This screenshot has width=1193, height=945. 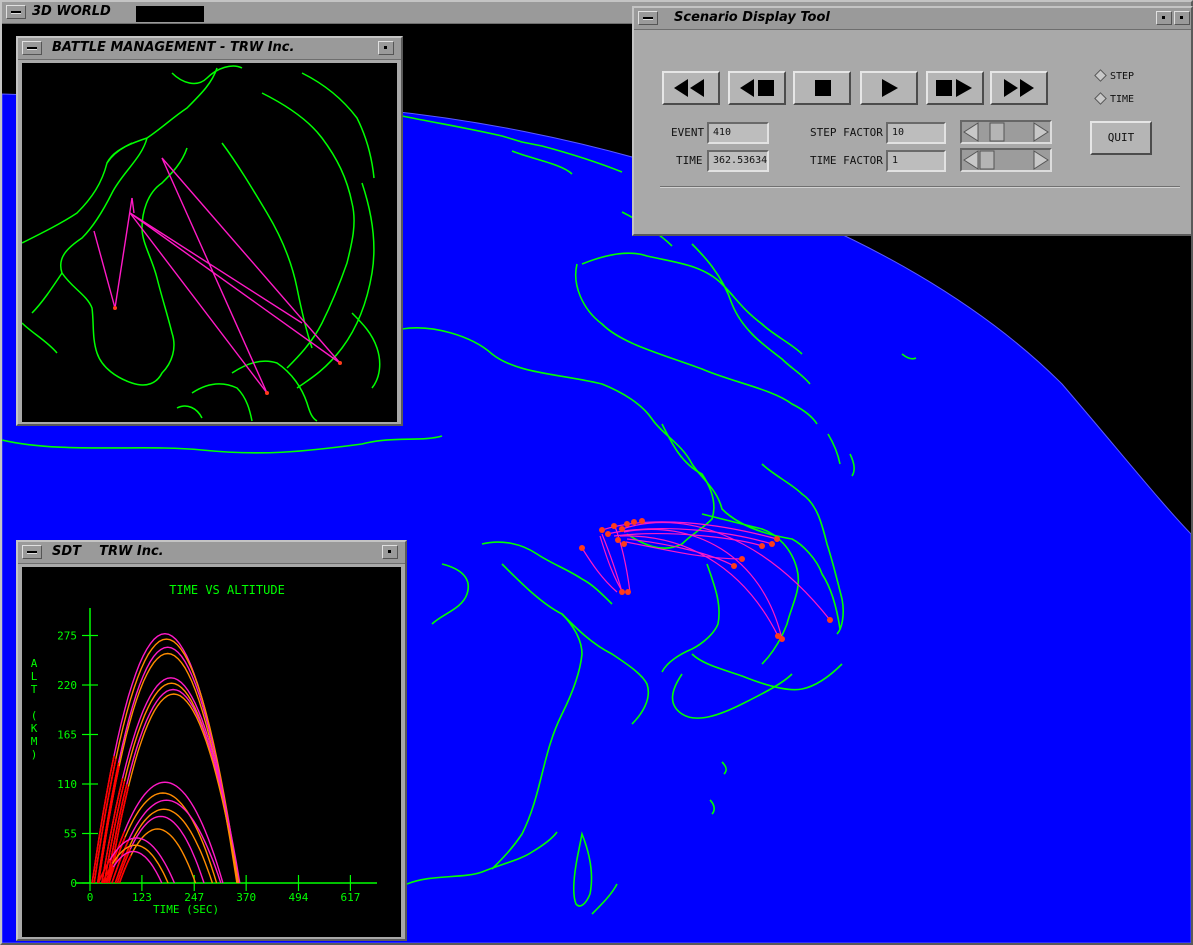 I want to click on scenario-tool-titlebar: Scenario Display Tool, so click(x=912, y=19).